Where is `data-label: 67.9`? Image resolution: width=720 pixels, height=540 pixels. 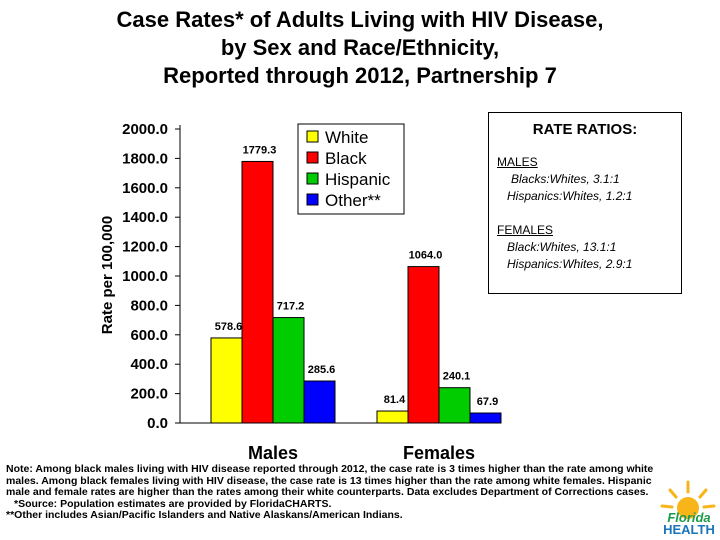
data-label: 67.9 is located at coordinates (487, 402).